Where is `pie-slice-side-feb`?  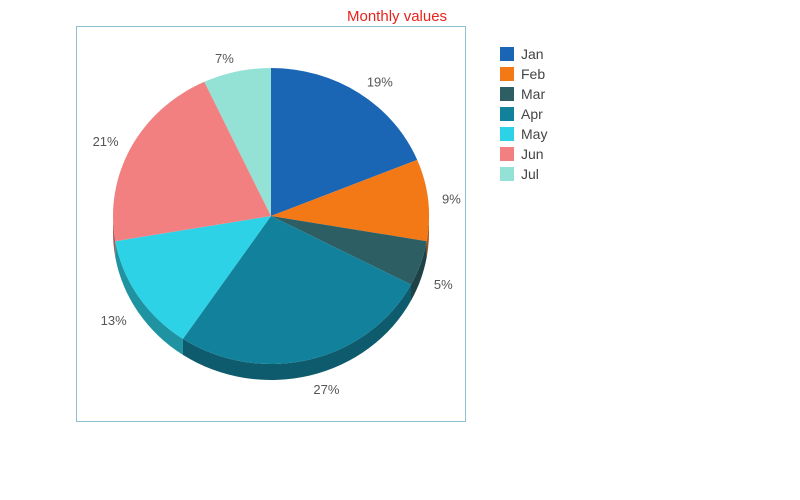 pie-slice-side-feb is located at coordinates (427, 237).